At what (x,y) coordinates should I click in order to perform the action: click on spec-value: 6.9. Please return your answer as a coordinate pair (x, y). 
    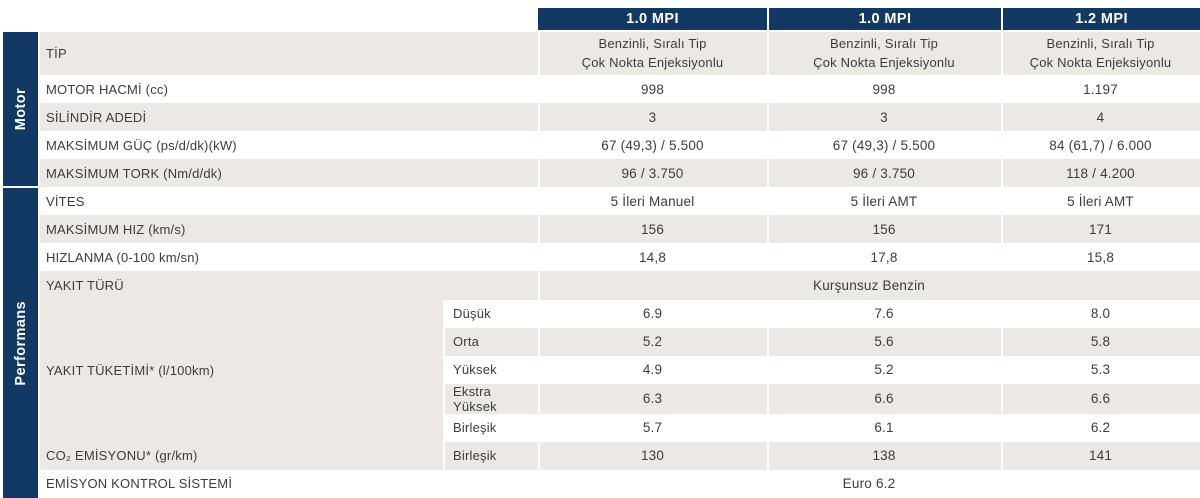
    Looking at the image, I should click on (652, 313).